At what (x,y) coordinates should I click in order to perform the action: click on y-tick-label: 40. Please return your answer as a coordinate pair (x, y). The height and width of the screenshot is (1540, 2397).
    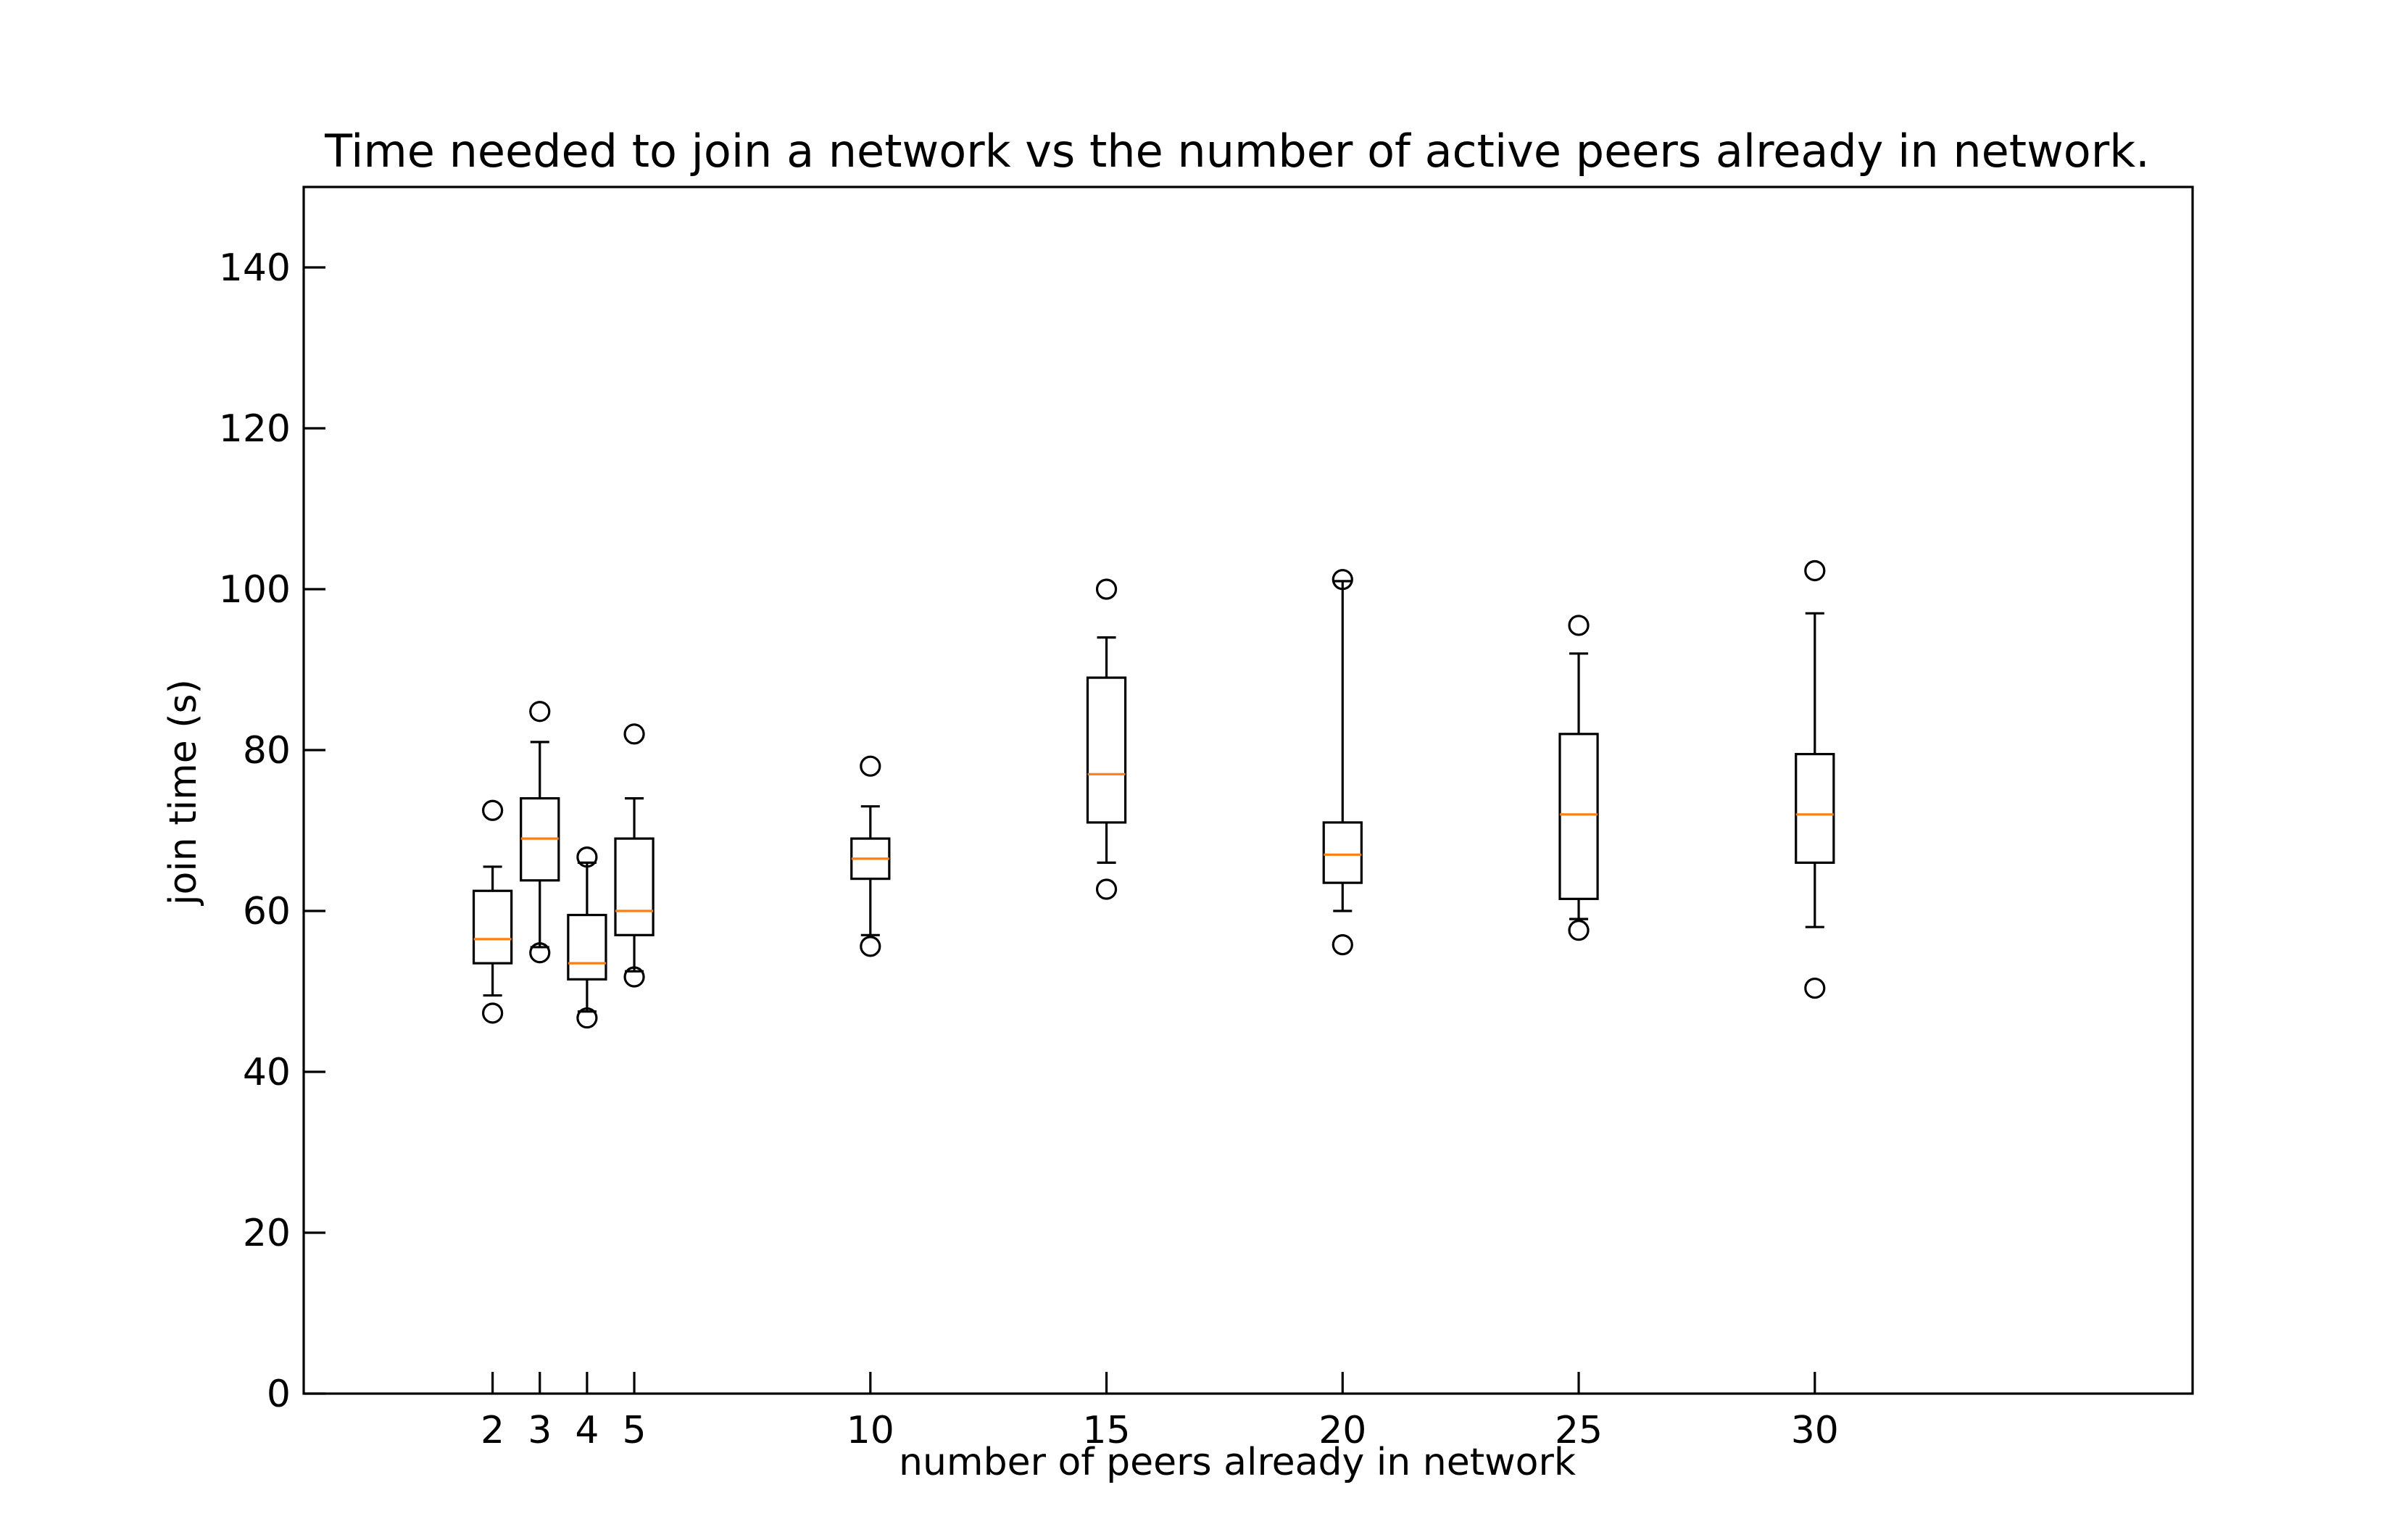
    Looking at the image, I should click on (267, 1072).